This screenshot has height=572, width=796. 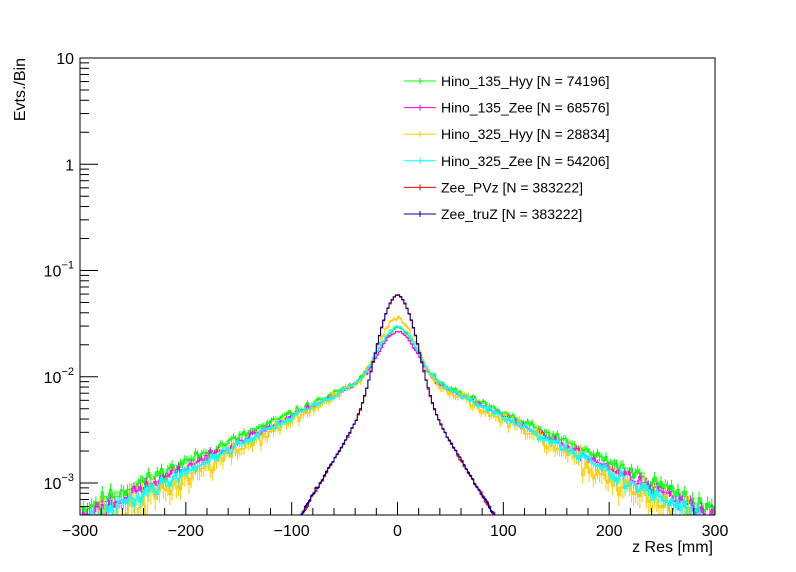 I want to click on legend-item: Hino_325_Hyy [N = 28834], so click(x=507, y=134).